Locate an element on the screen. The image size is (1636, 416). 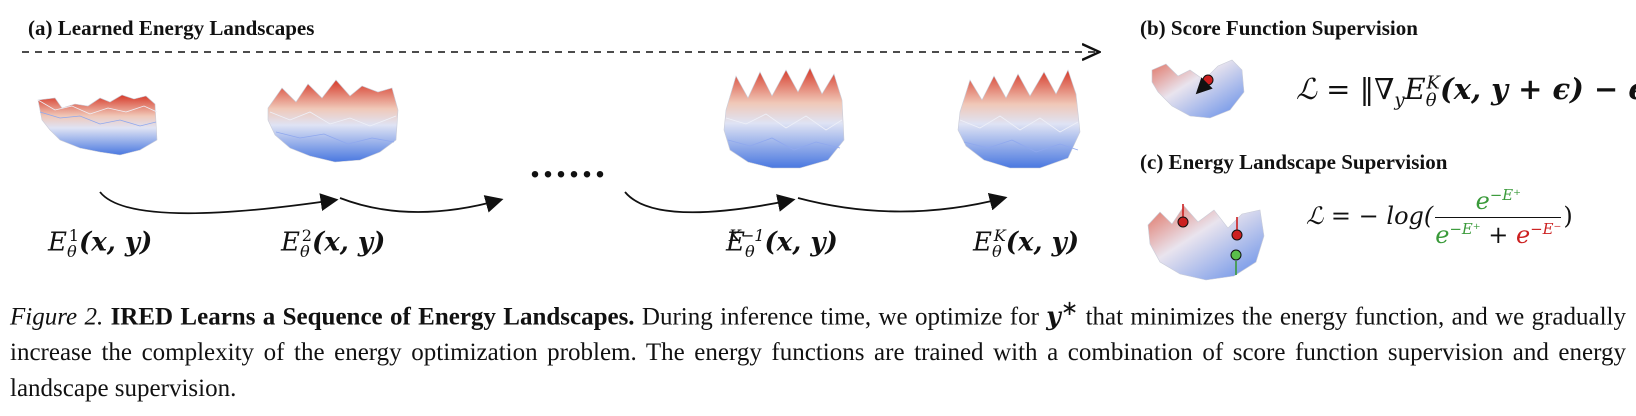
energy-loss-equation: ℒ = − log(e−E⁺ e−E⁺ + e−E⁻) is located at coordinates (1439, 217).